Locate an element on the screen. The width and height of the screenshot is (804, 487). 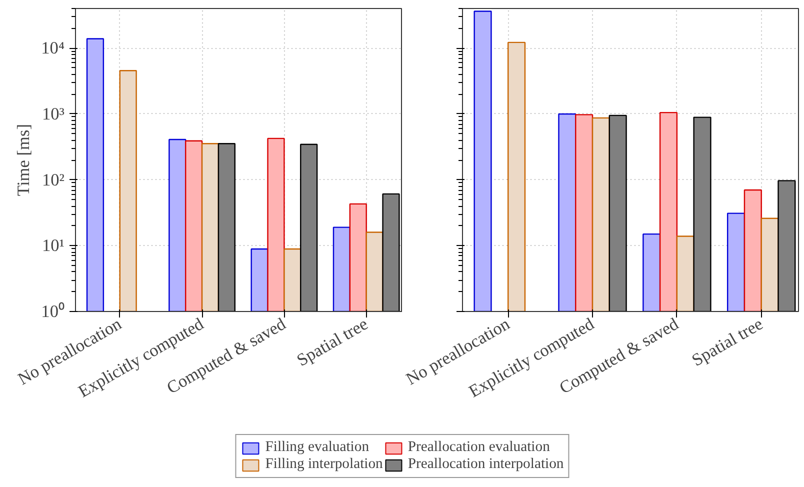
y-tick-label: 10⁰ is located at coordinates (52, 311).